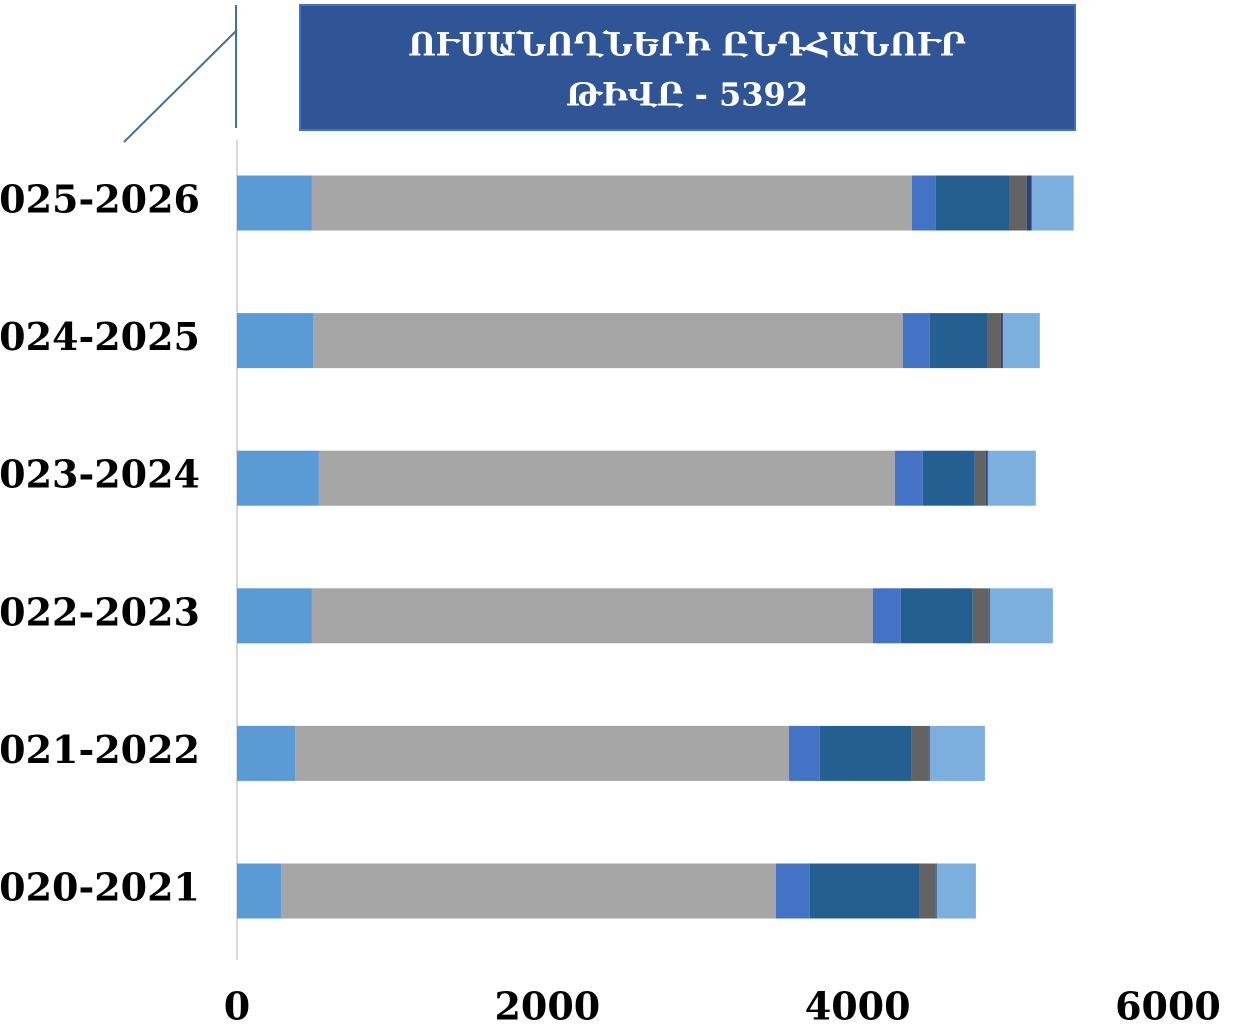  I want to click on y-tick-label: 2022-2023, so click(100, 611).